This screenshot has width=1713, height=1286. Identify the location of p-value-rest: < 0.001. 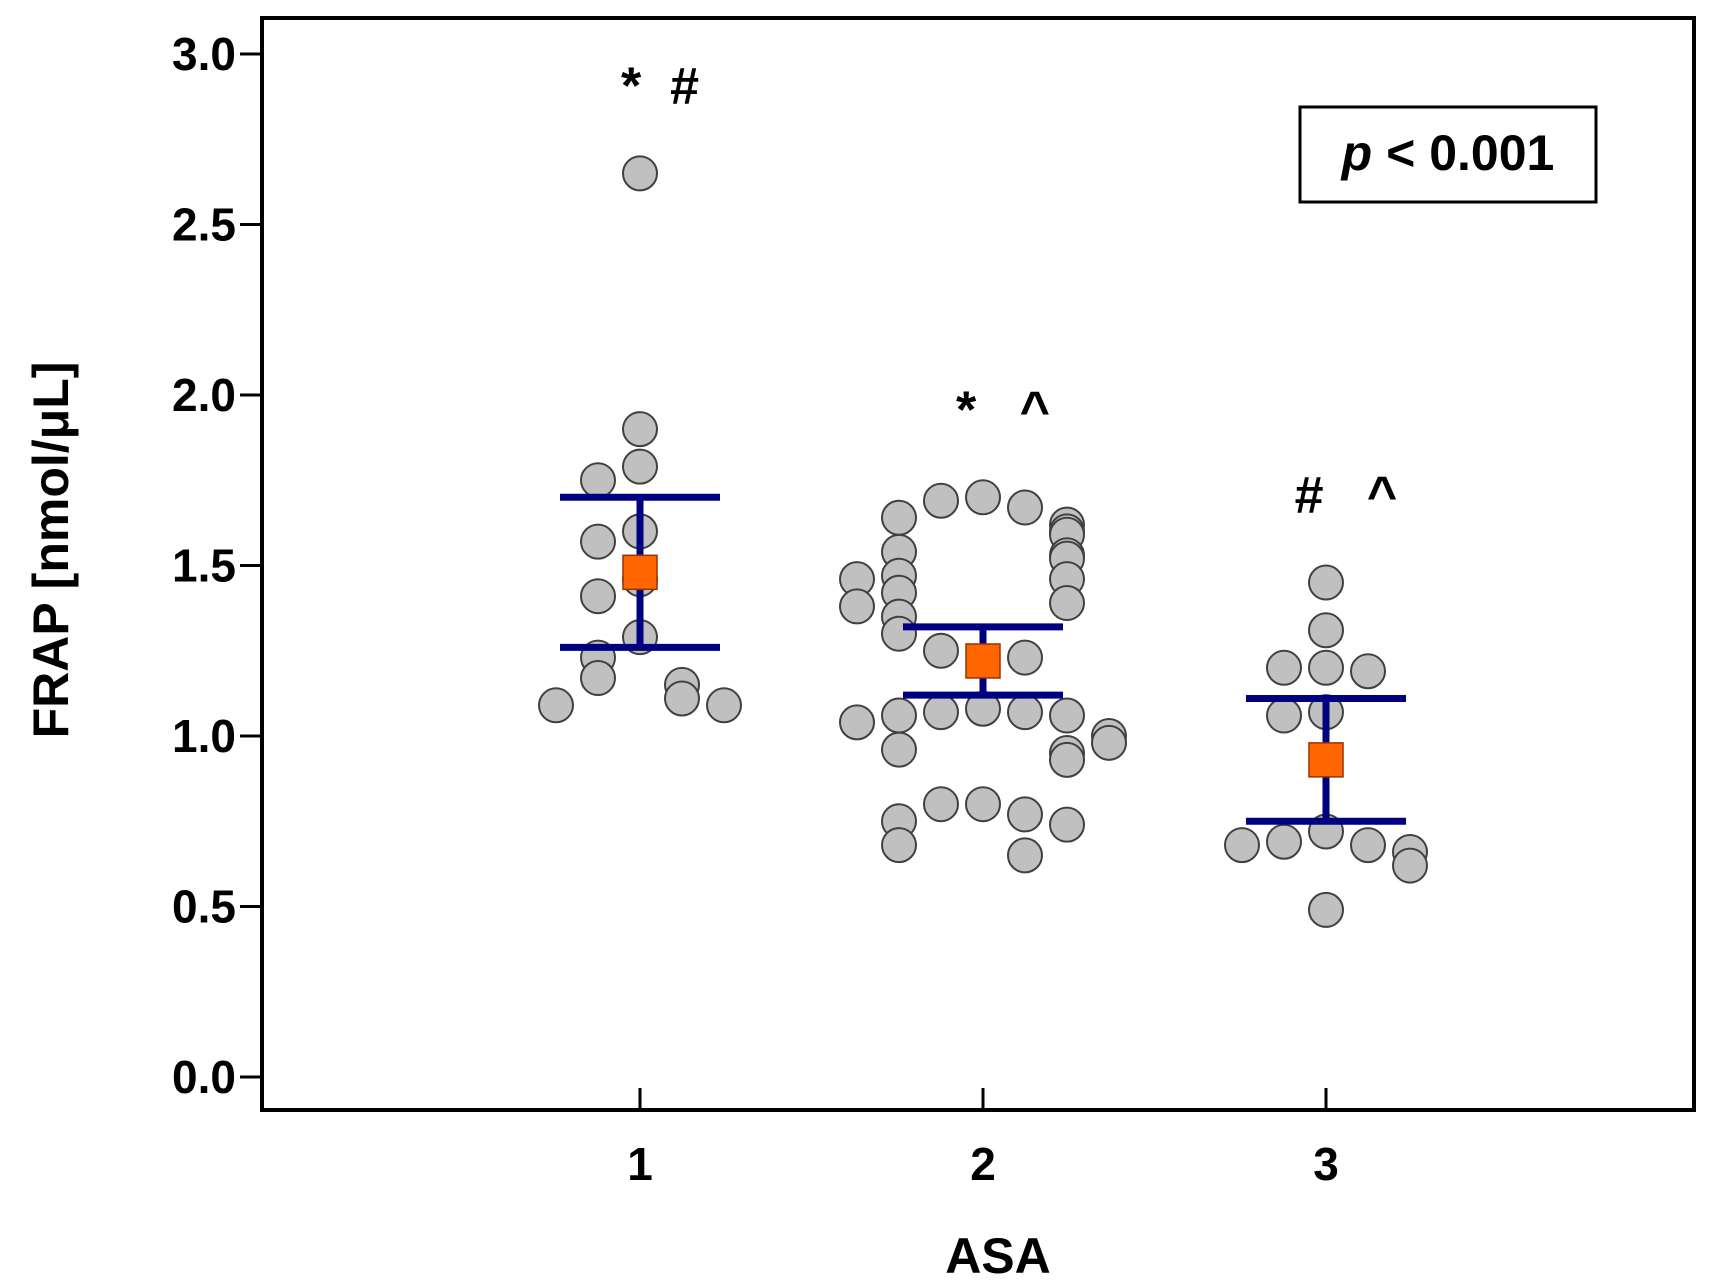
(1463, 153).